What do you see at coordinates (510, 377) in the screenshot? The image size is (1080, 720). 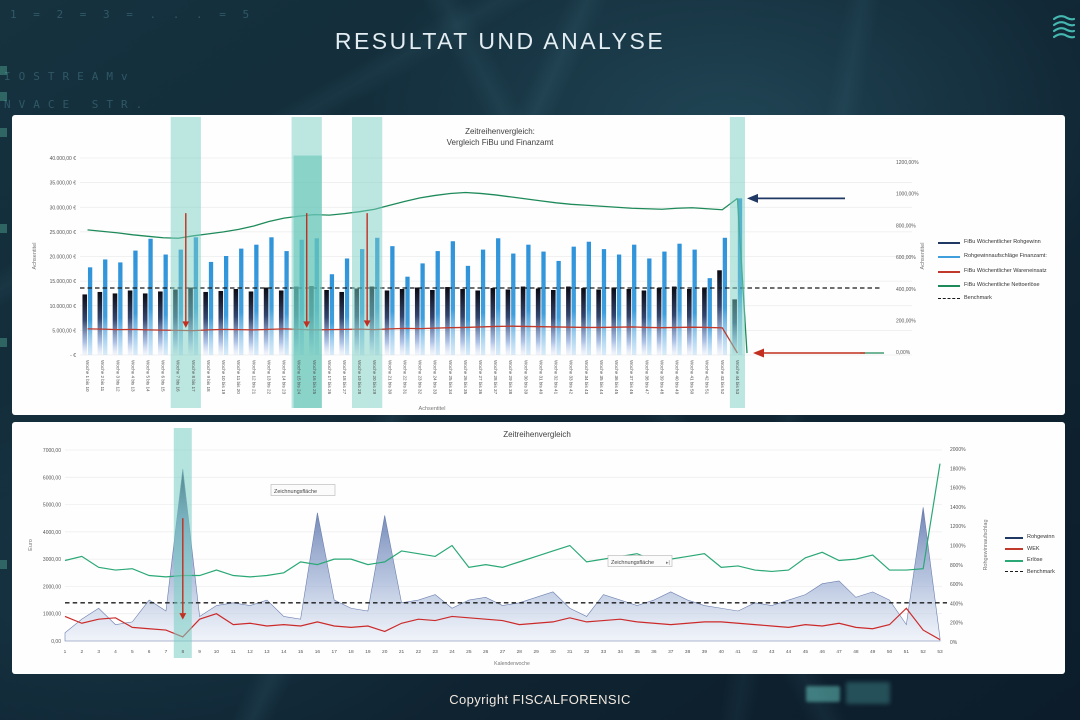 I see `x-category-label: Woche 29 bis 38` at bounding box center [510, 377].